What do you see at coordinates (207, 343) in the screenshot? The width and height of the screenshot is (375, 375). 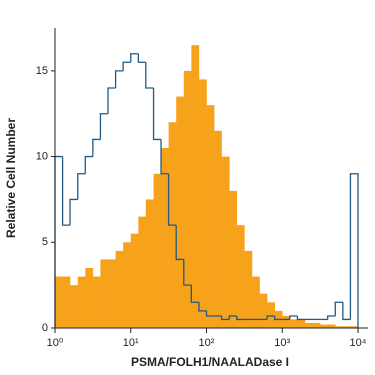 I see `x-tick-label: 10²` at bounding box center [207, 343].